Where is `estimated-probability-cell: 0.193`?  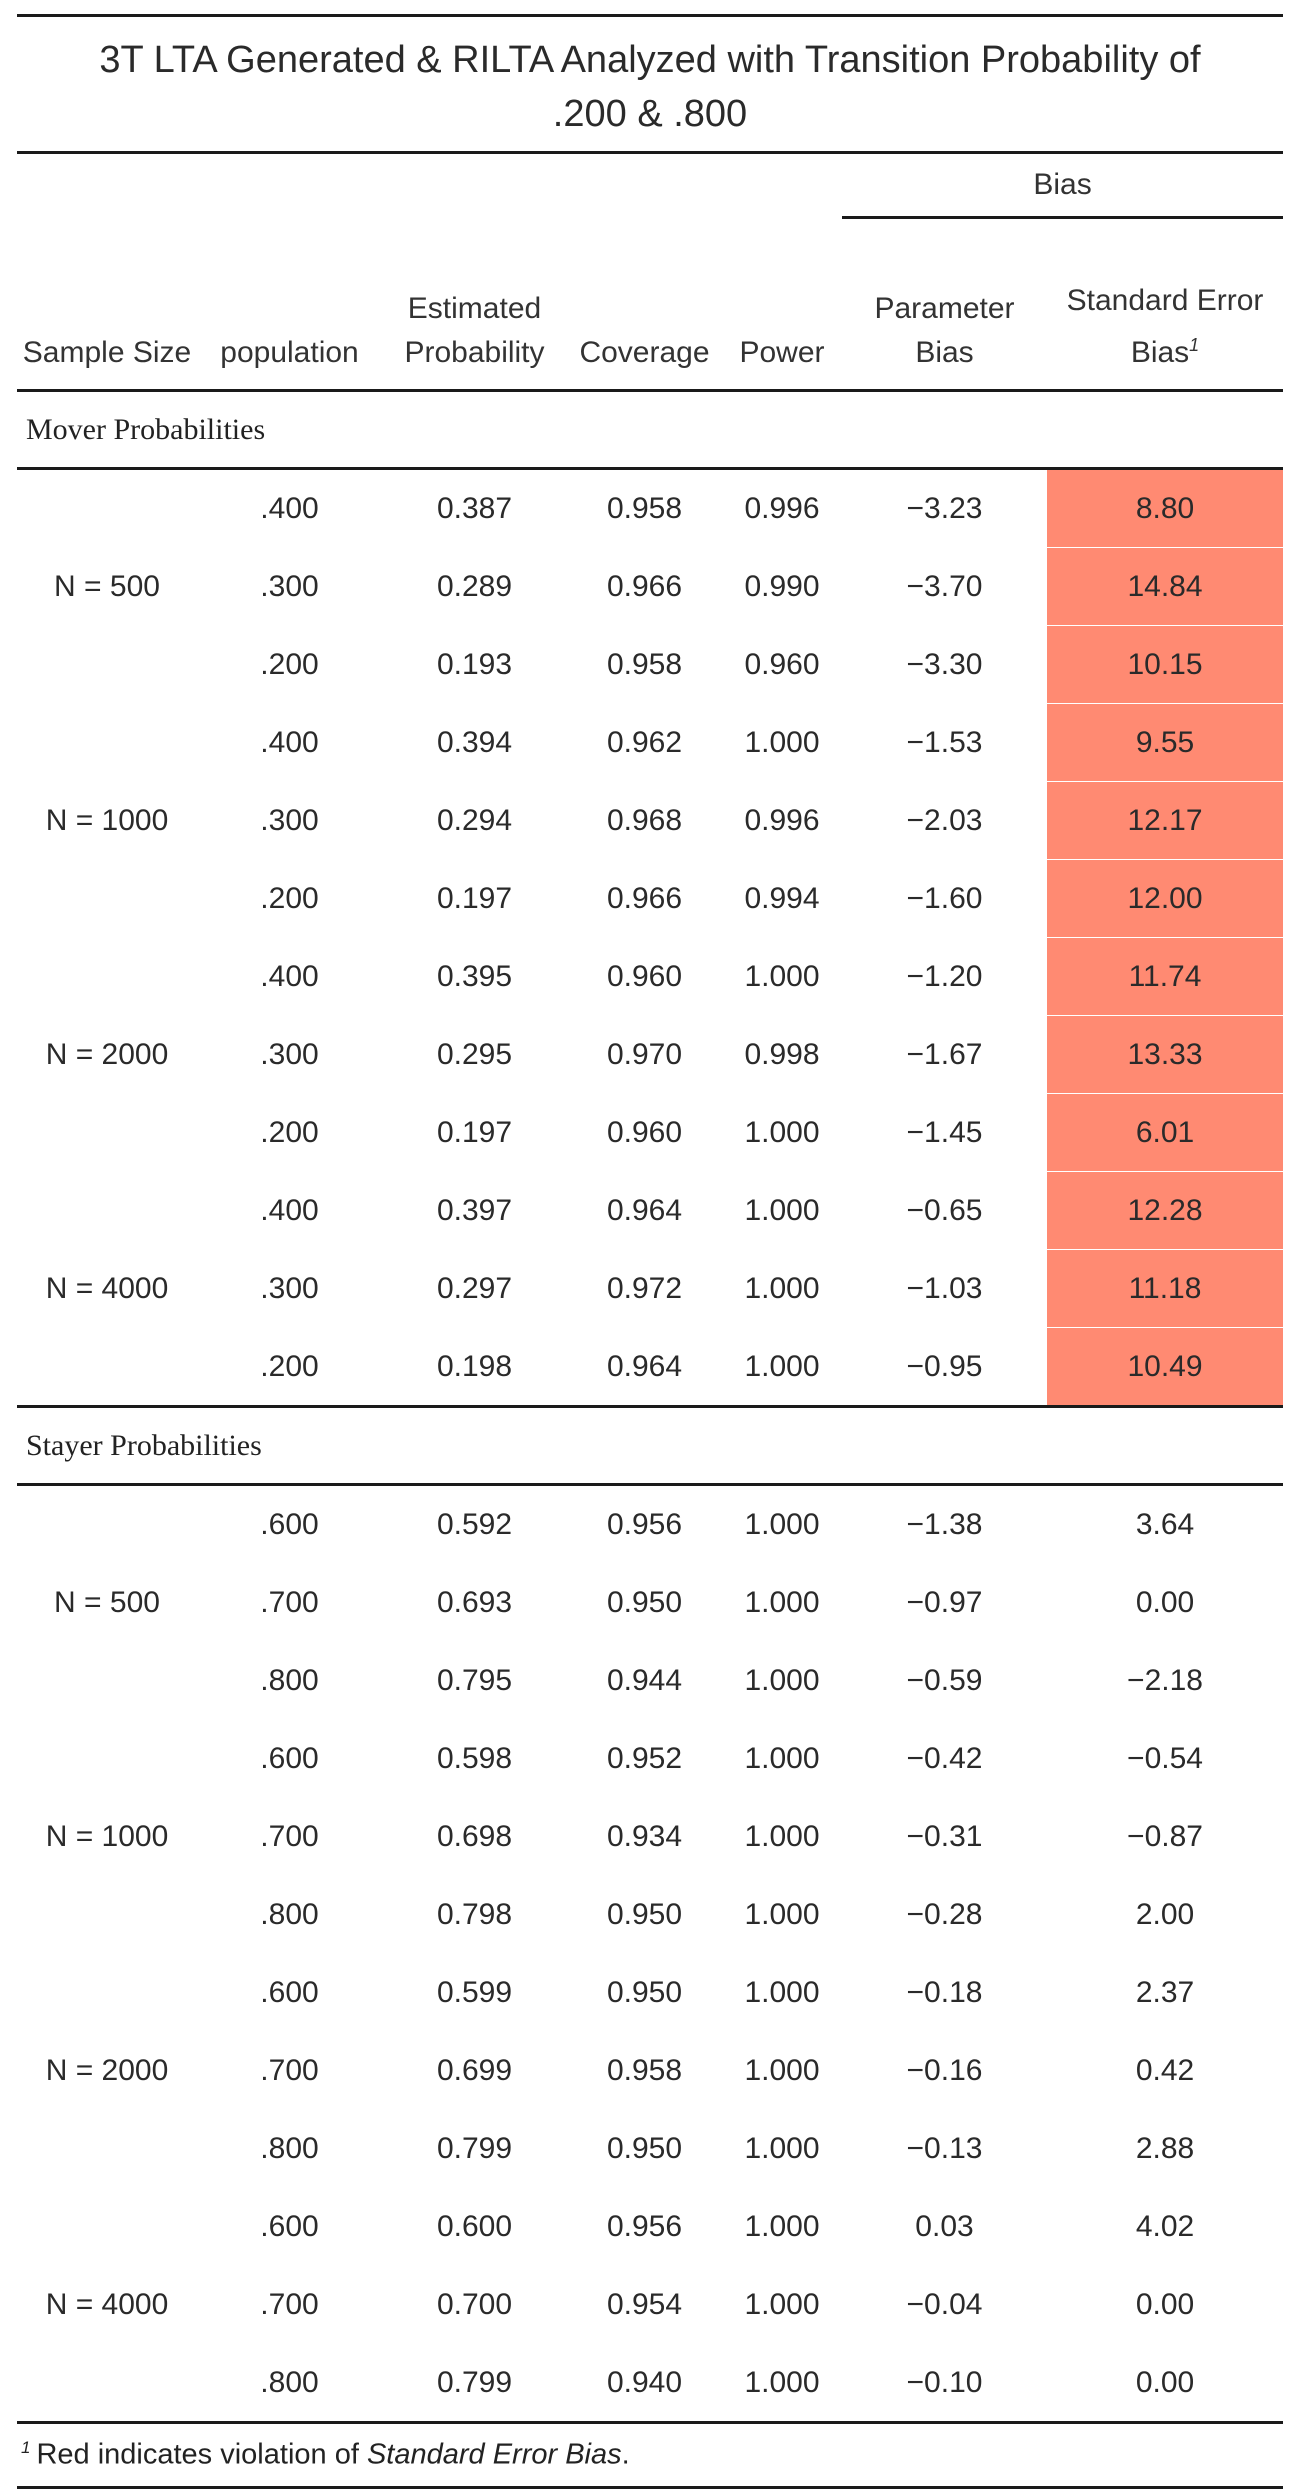
estimated-probability-cell: 0.193 is located at coordinates (474, 664).